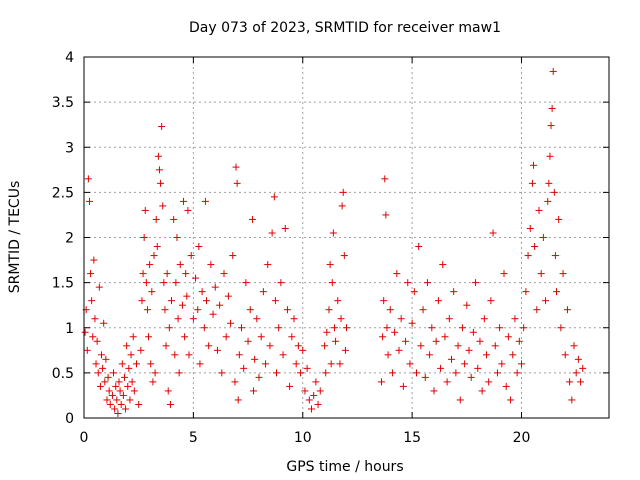 This screenshot has height=480, width=640. Describe the element at coordinates (412, 438) in the screenshot. I see `x-tick-label: 15` at that location.